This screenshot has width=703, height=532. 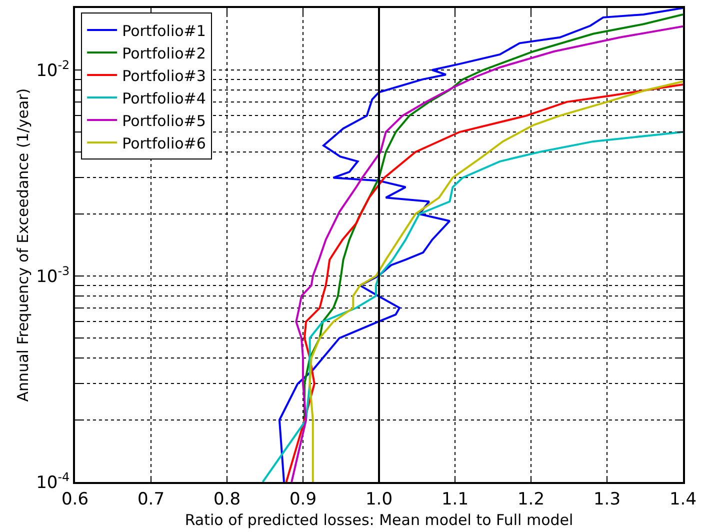 I want to click on legend-label: Portfolio#5, so click(x=164, y=121).